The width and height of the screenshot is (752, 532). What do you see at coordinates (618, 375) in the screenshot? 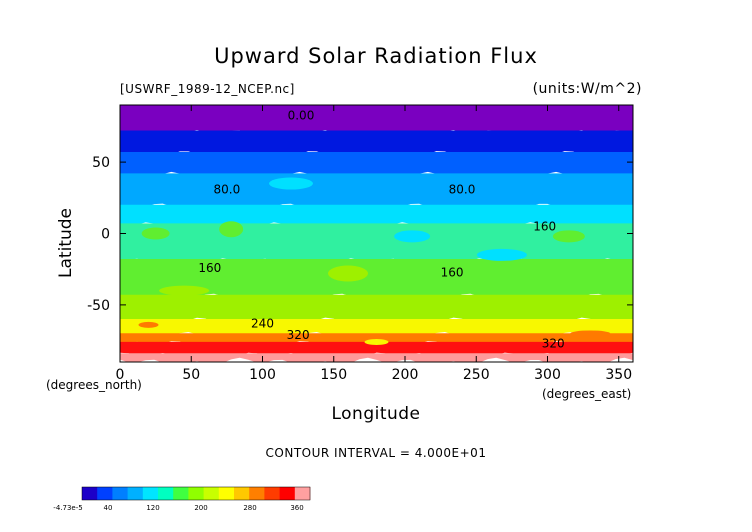
I see `x-tick-label: 350` at bounding box center [618, 375].